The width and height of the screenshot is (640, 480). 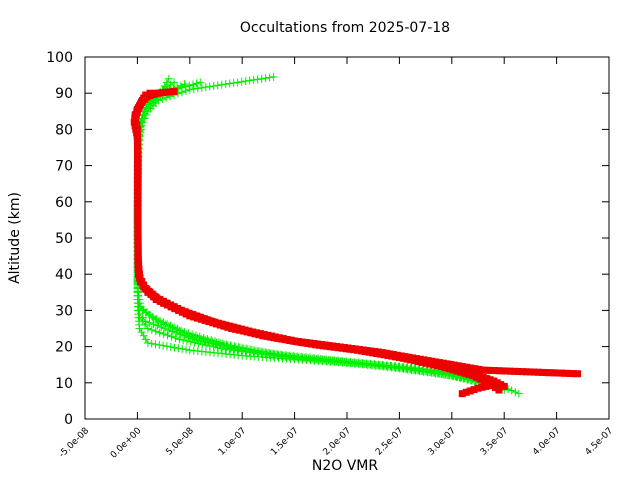 I want to click on y-tick-label: 50, so click(x=64, y=239).